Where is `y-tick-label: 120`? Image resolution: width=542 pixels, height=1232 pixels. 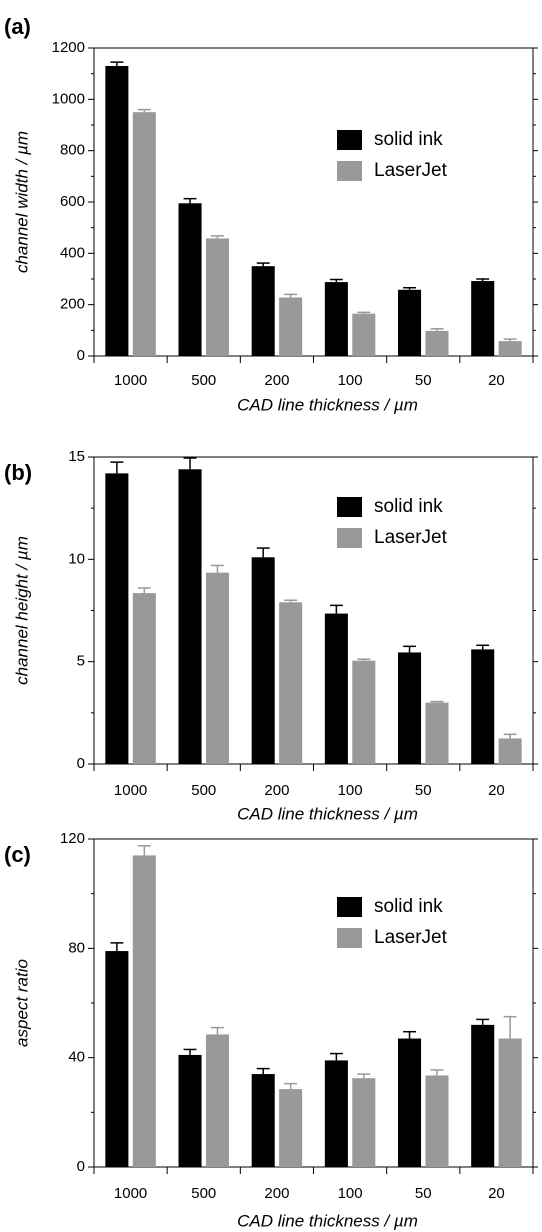
y-tick-label: 120 is located at coordinates (72, 838).